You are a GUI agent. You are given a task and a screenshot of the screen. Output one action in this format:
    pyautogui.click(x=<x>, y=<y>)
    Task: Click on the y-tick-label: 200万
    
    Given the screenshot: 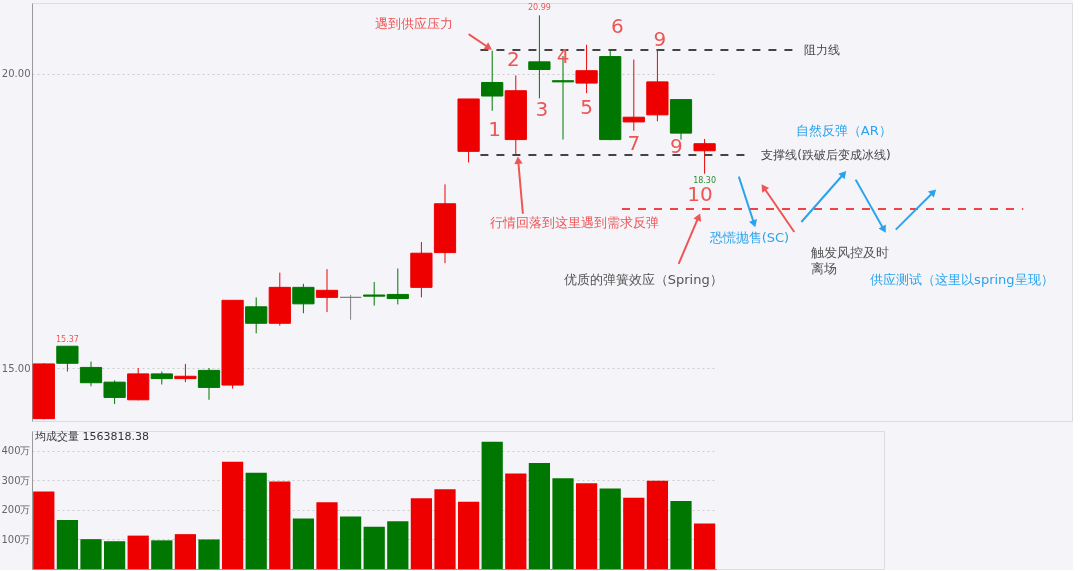 What is the action you would take?
    pyautogui.click(x=16, y=510)
    